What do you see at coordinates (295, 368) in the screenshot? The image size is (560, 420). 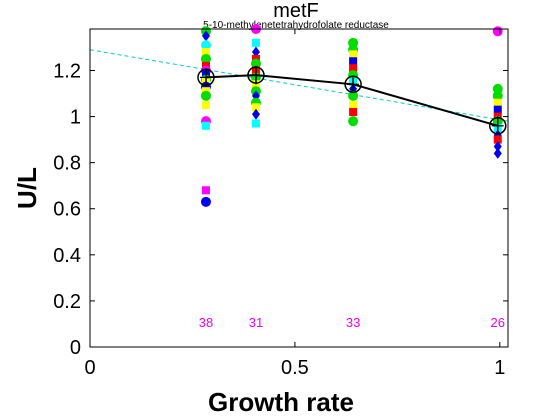 I see `x-tick-label: 0.5` at bounding box center [295, 368].